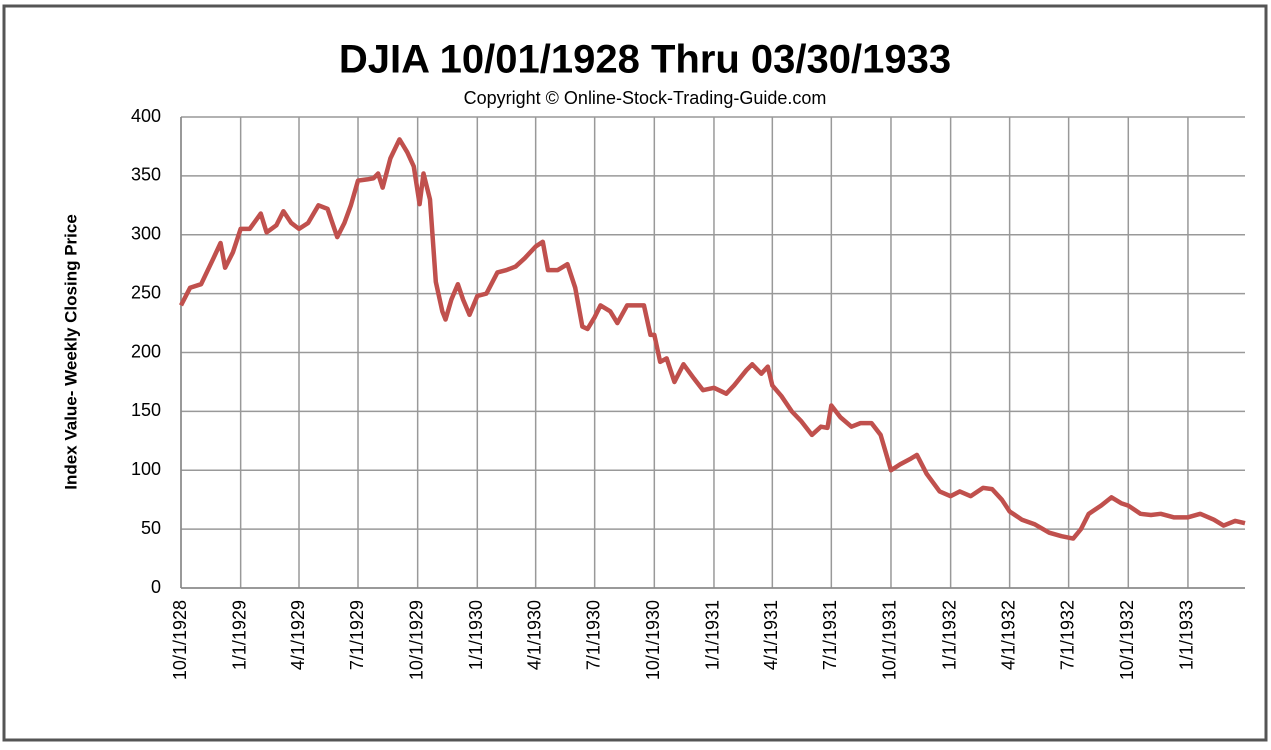 This screenshot has height=750, width=1271. I want to click on y-axis-label: Index Value- Weekly Closing Price, so click(70, 352).